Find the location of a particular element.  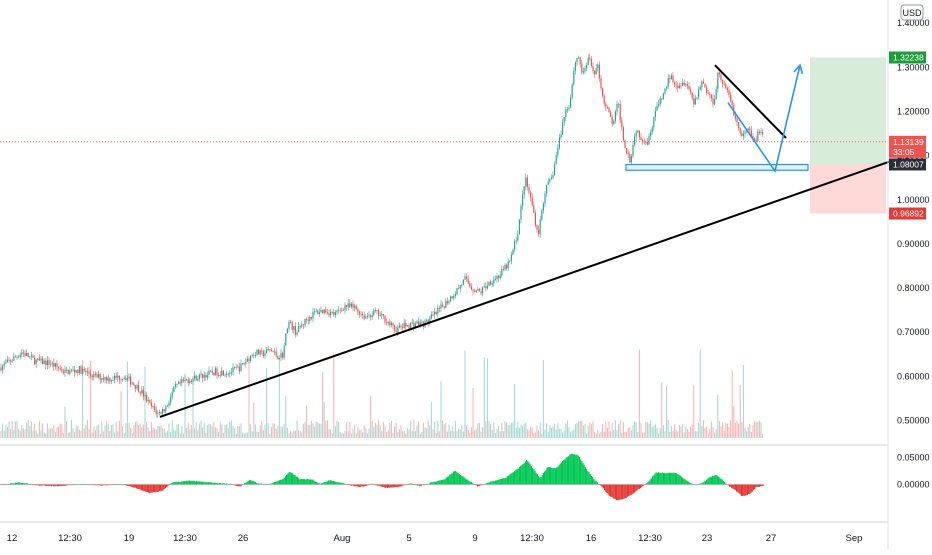

currency-badge: USD is located at coordinates (912, 12).